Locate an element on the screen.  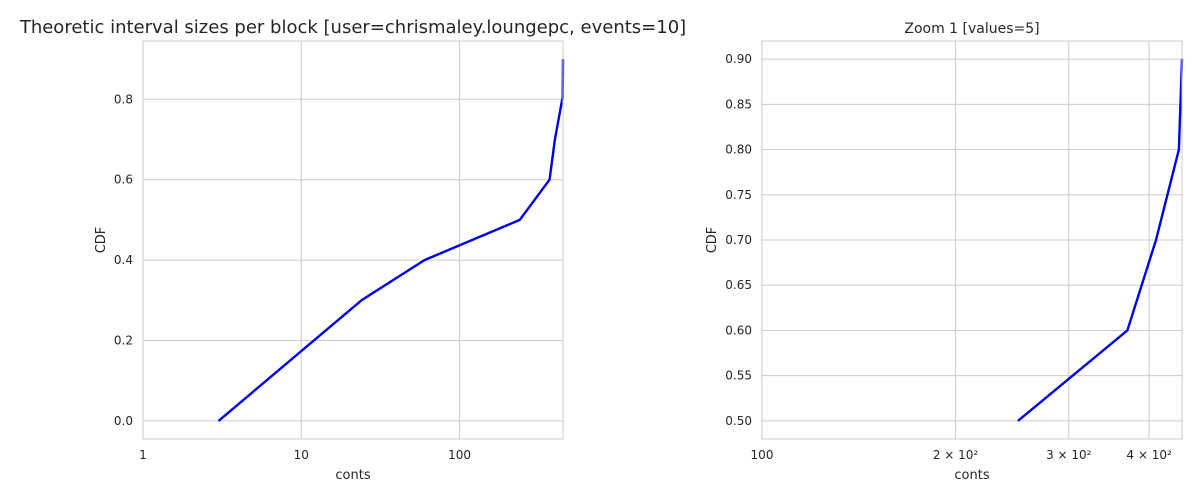
y-tick-label: 0.70 is located at coordinates (738, 240).